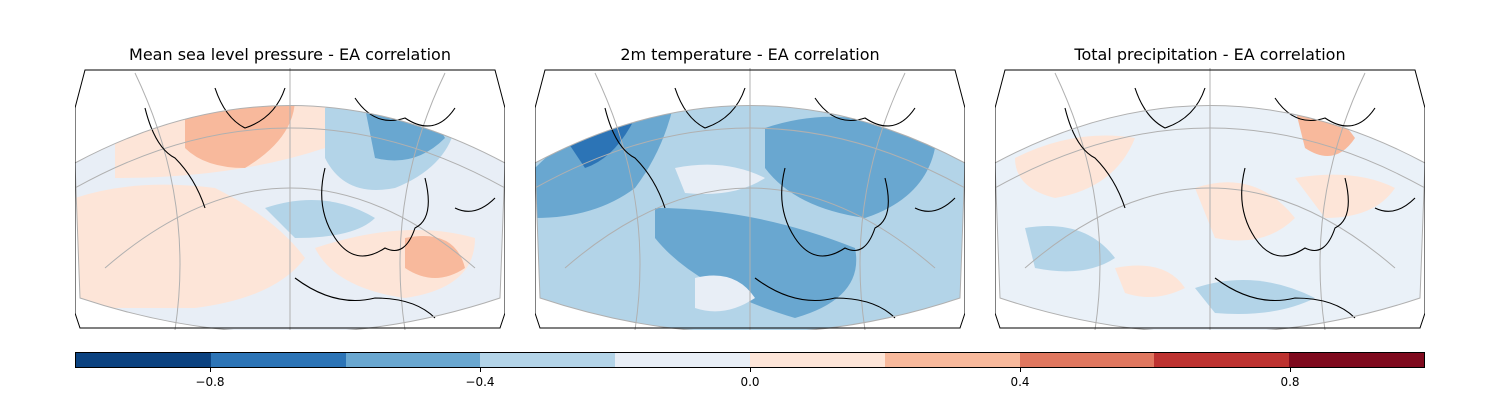 This screenshot has height=400, width=1500. What do you see at coordinates (1210, 54) in the screenshot?
I see `panel-title-tp: Total precipitation - EA correlation` at bounding box center [1210, 54].